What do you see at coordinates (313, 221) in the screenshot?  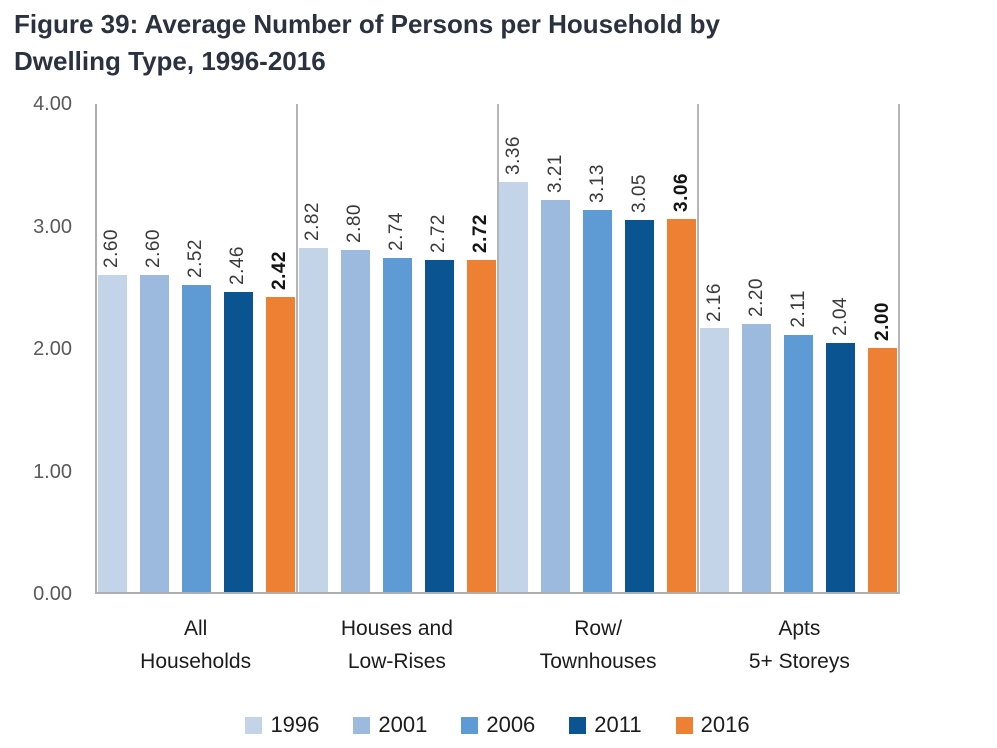 I see `bar-value-label: 2.82` at bounding box center [313, 221].